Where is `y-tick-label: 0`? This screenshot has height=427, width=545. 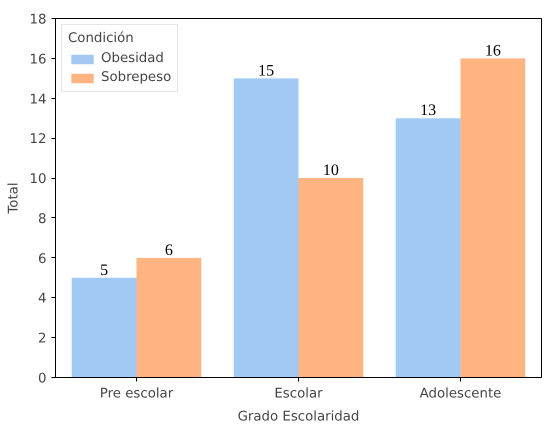
y-tick-label: 0 is located at coordinates (42, 379).